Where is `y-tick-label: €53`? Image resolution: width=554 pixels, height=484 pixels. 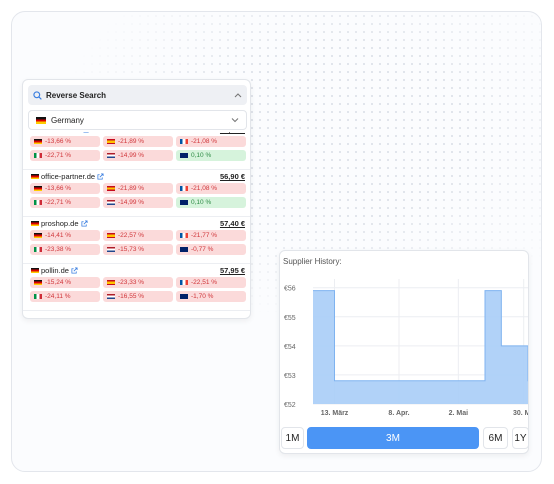
y-tick-label: €53 is located at coordinates (290, 376).